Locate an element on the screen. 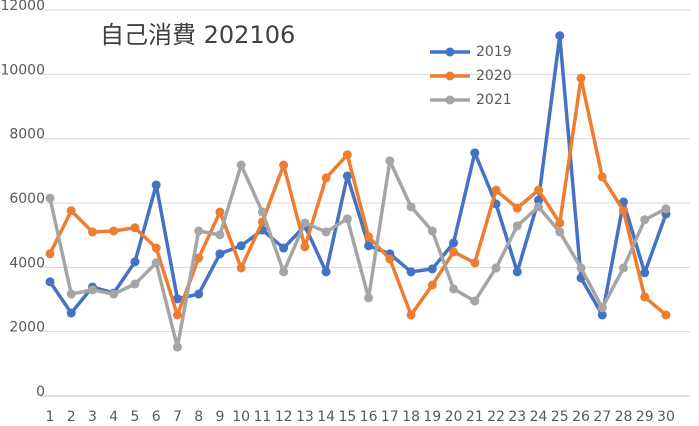 This screenshot has width=699, height=426. x-tick-label: 10 is located at coordinates (241, 417).